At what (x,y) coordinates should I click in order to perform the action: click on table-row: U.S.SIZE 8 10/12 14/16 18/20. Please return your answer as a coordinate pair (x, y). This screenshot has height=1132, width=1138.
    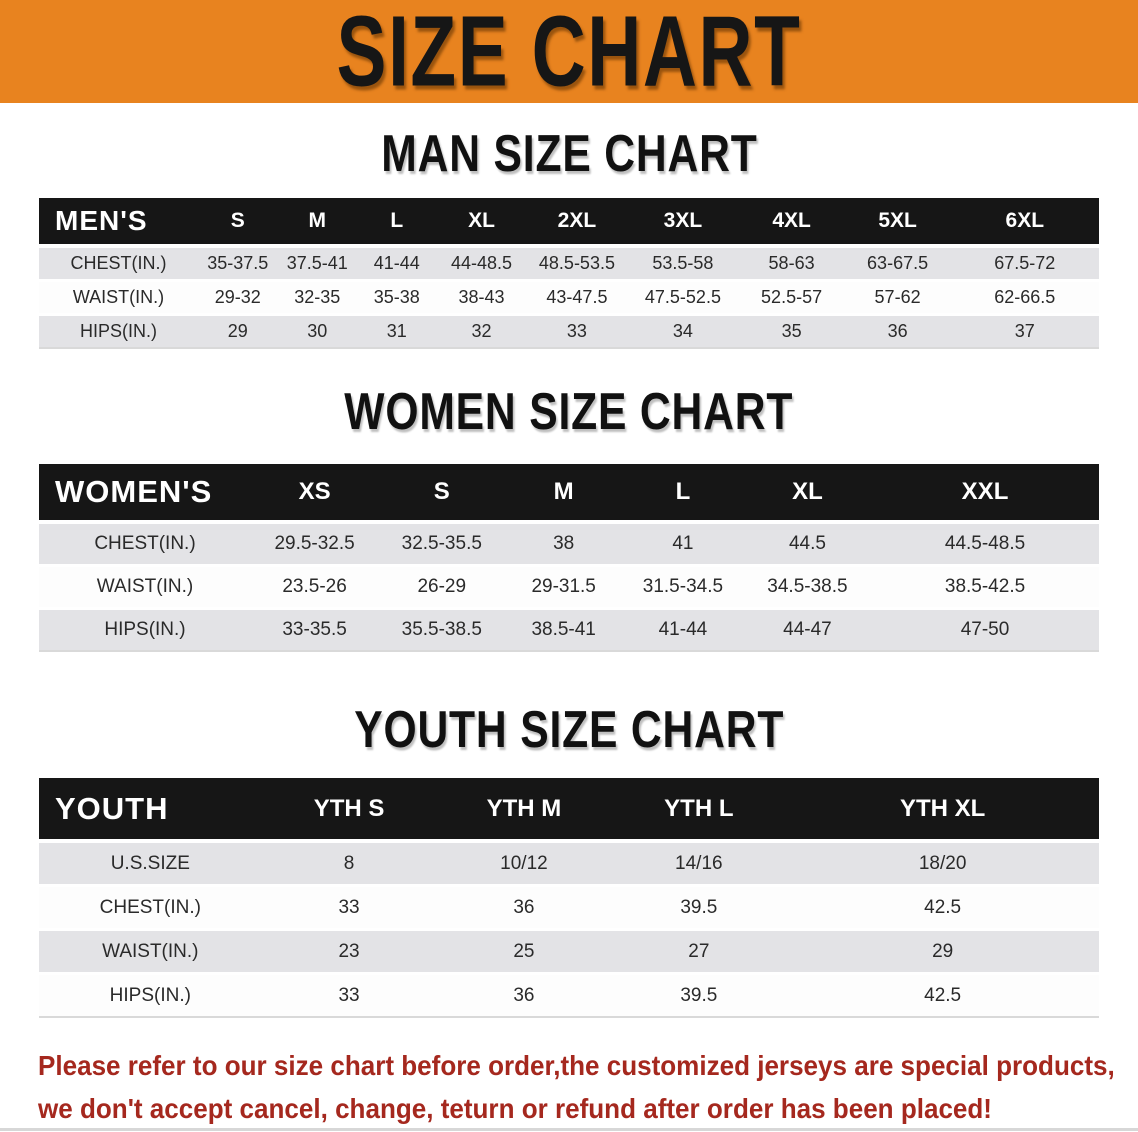
    Looking at the image, I should click on (569, 865).